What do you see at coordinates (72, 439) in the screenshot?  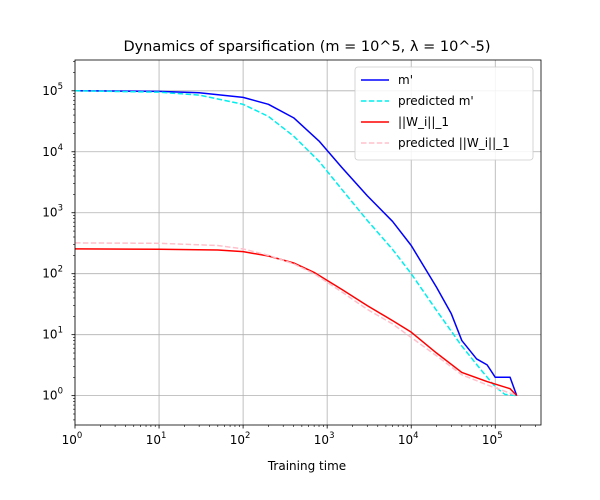 I see `x-tick-label: 10⁰` at bounding box center [72, 439].